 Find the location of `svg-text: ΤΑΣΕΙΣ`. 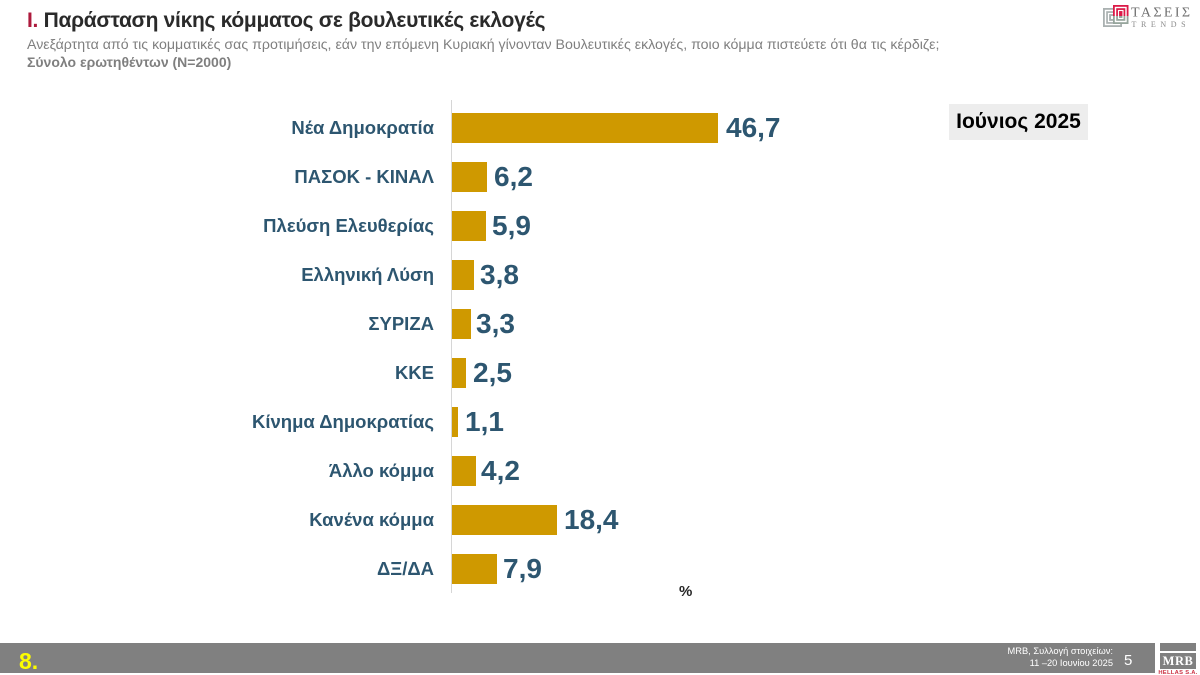

svg-text: ΤΑΣΕΙΣ is located at coordinates (1161, 13).